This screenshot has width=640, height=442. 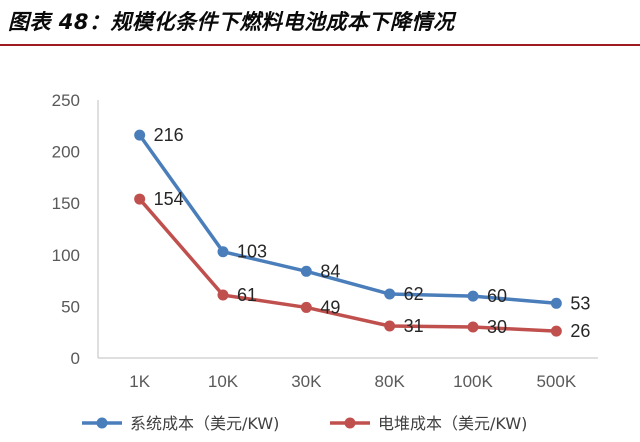 What do you see at coordinates (353, 381) in the screenshot?
I see `x-axis-ticks: 1K 10K 30K 80K 100K 500K` at bounding box center [353, 381].